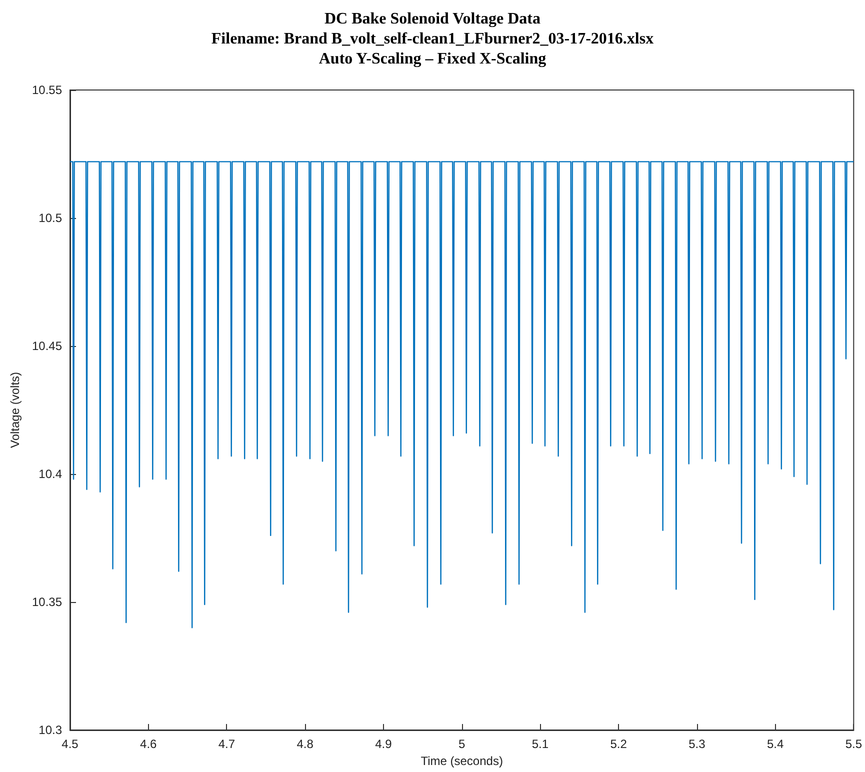  Describe the element at coordinates (775, 744) in the screenshot. I see `x-tick-label: 5.4` at that location.